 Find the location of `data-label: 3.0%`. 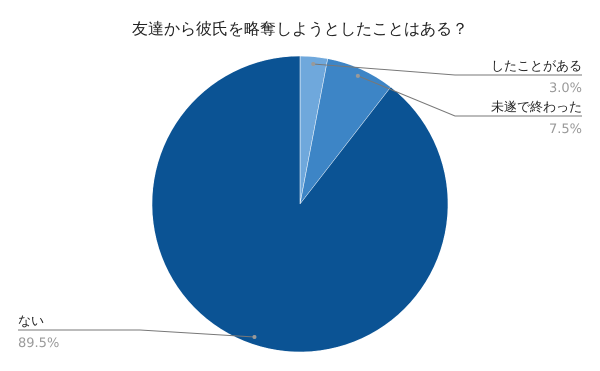

data-label: 3.0% is located at coordinates (565, 88).